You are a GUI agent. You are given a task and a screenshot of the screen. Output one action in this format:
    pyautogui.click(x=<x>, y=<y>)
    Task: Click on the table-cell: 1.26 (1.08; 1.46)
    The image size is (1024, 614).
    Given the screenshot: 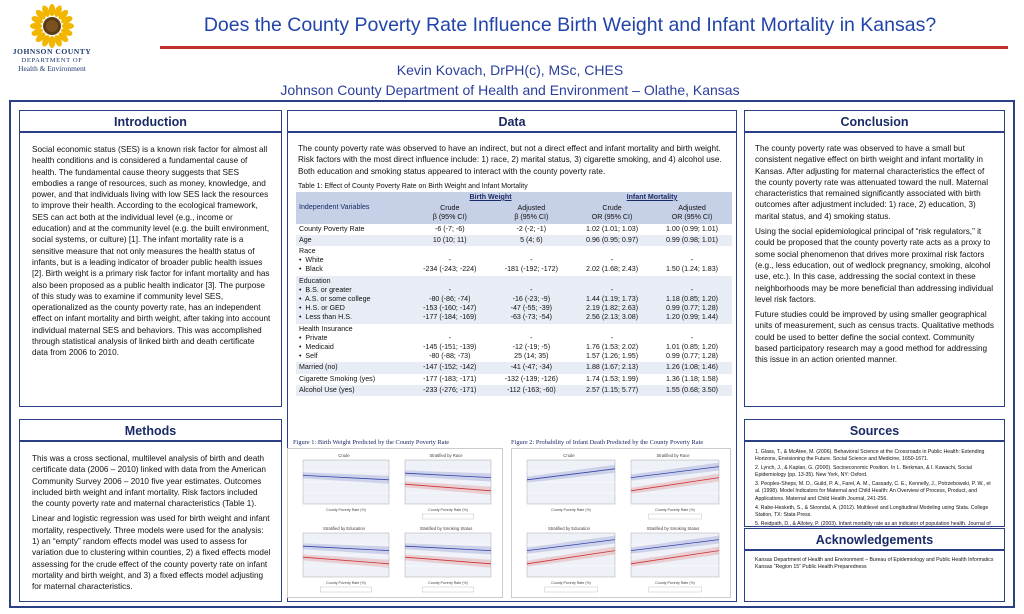 What is the action you would take?
    pyautogui.click(x=692, y=368)
    